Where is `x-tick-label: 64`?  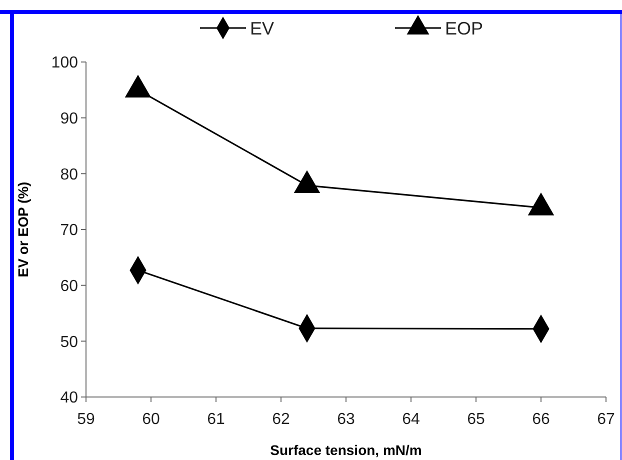 x-tick-label: 64 is located at coordinates (411, 419).